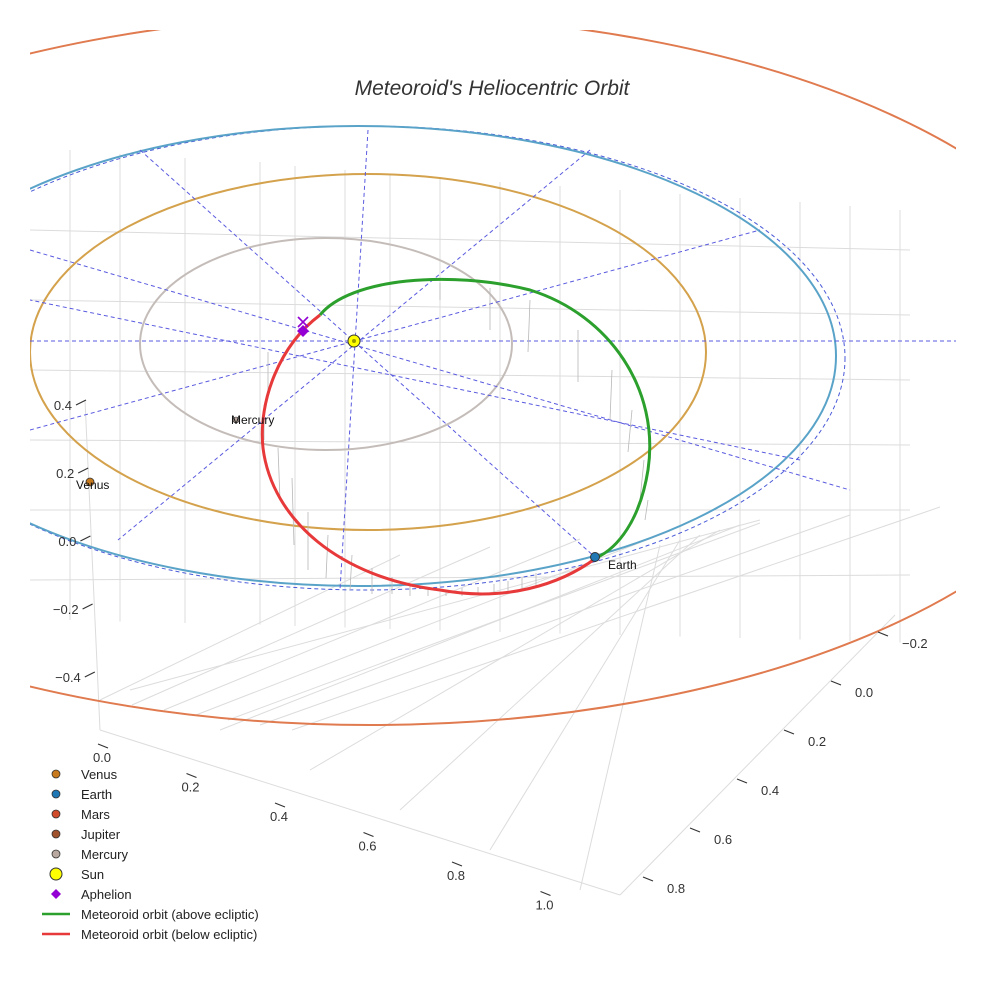 This screenshot has height=984, width=984. Describe the element at coordinates (915, 643) in the screenshot. I see `y-axis-tick-label: −0.2` at that location.